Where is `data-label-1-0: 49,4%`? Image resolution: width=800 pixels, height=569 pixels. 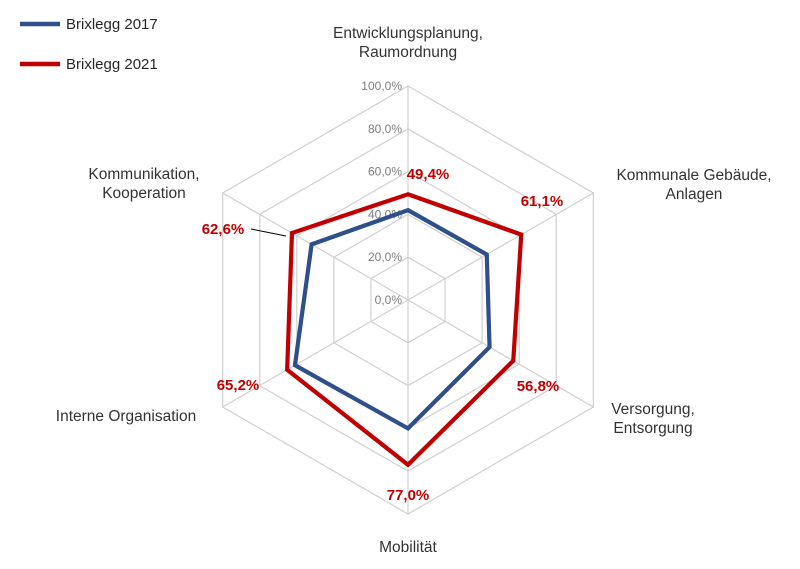 data-label-1-0: 49,4% is located at coordinates (428, 174).